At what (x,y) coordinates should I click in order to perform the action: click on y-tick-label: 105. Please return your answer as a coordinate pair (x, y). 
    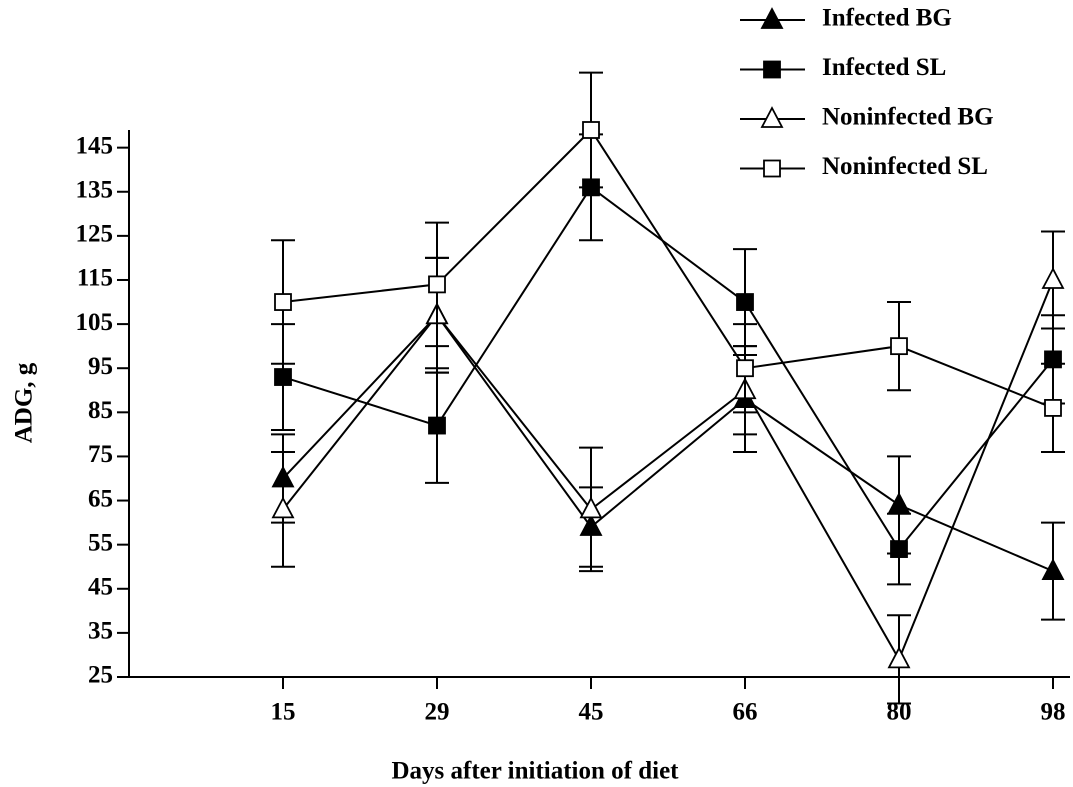
    Looking at the image, I should click on (95, 322).